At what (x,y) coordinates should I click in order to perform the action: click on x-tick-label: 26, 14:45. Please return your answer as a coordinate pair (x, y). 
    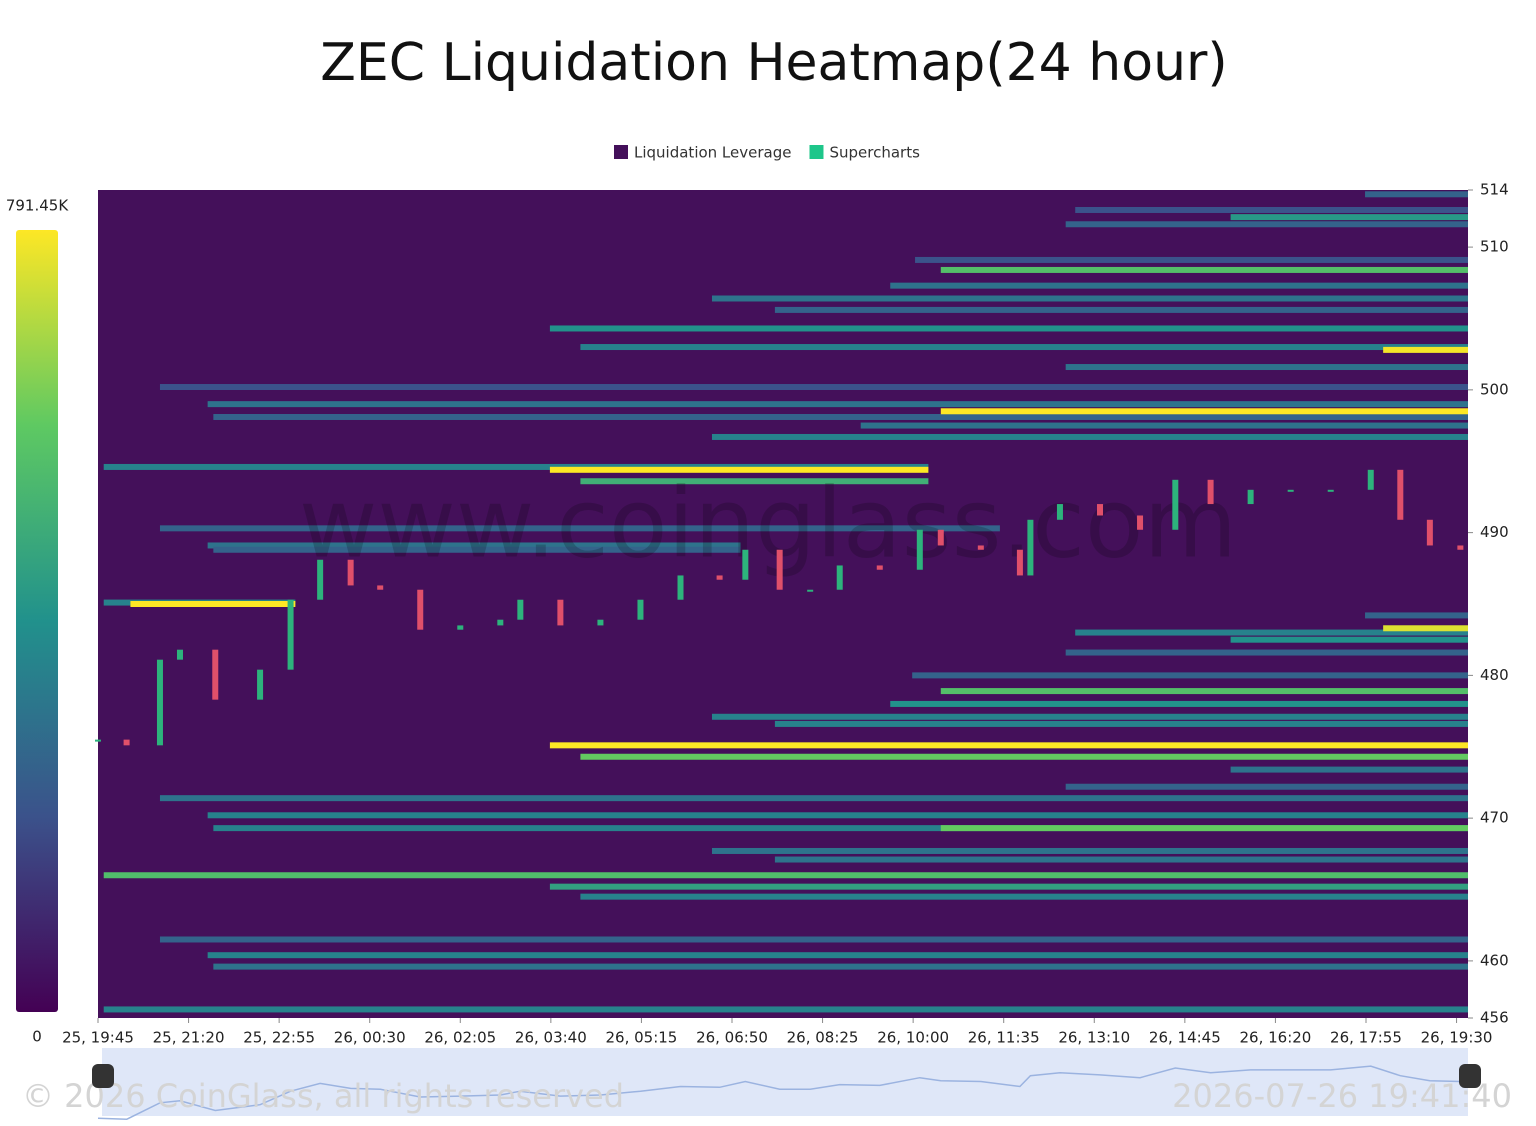
    Looking at the image, I should click on (1185, 1038).